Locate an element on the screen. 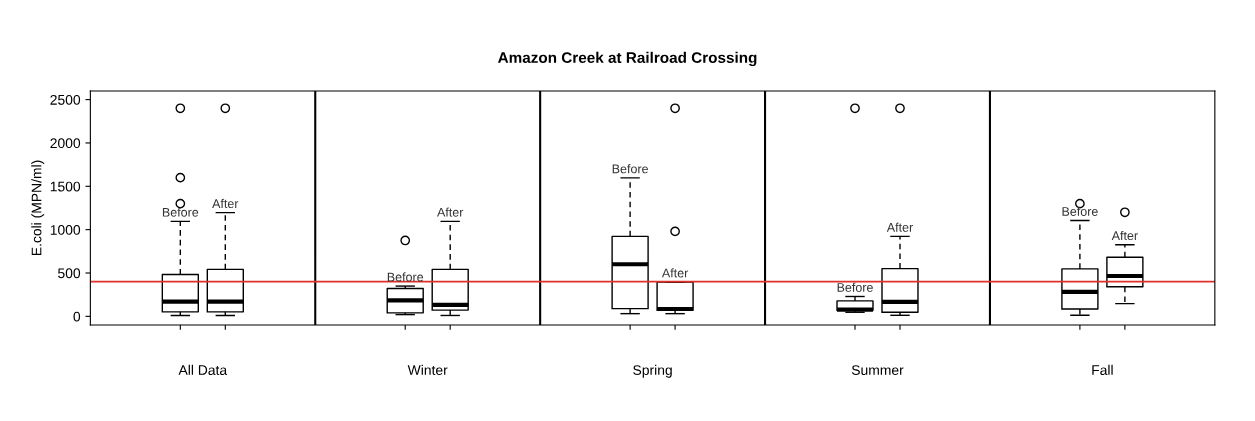 This screenshot has width=1255, height=421. x-tick-label: All Data is located at coordinates (203, 370).